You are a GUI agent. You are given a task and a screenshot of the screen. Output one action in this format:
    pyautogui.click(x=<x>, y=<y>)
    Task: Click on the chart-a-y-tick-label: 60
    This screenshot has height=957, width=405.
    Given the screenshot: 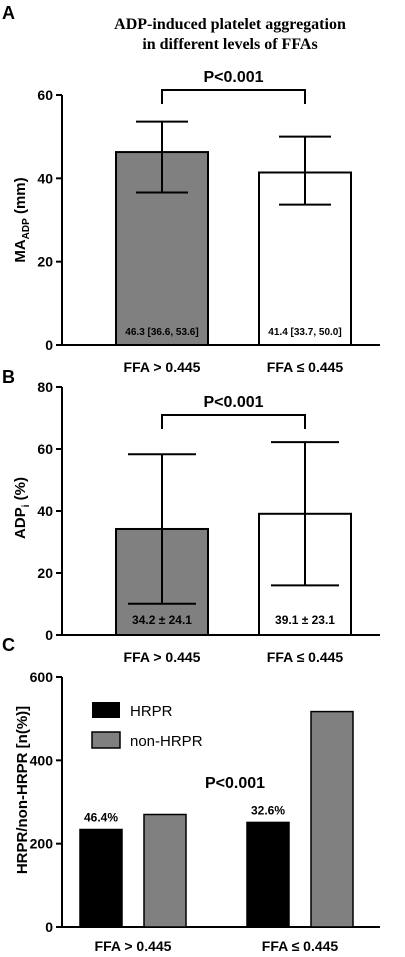 What is the action you would take?
    pyautogui.click(x=45, y=95)
    